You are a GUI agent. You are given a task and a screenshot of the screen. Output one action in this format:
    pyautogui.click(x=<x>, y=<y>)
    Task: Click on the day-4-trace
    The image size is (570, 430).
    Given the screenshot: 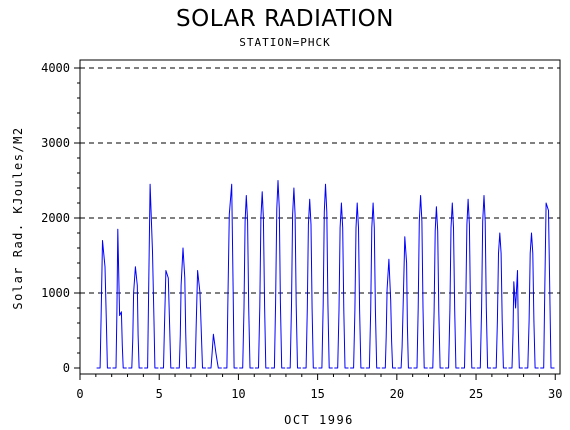 What is the action you would take?
    pyautogui.click(x=151, y=276)
    